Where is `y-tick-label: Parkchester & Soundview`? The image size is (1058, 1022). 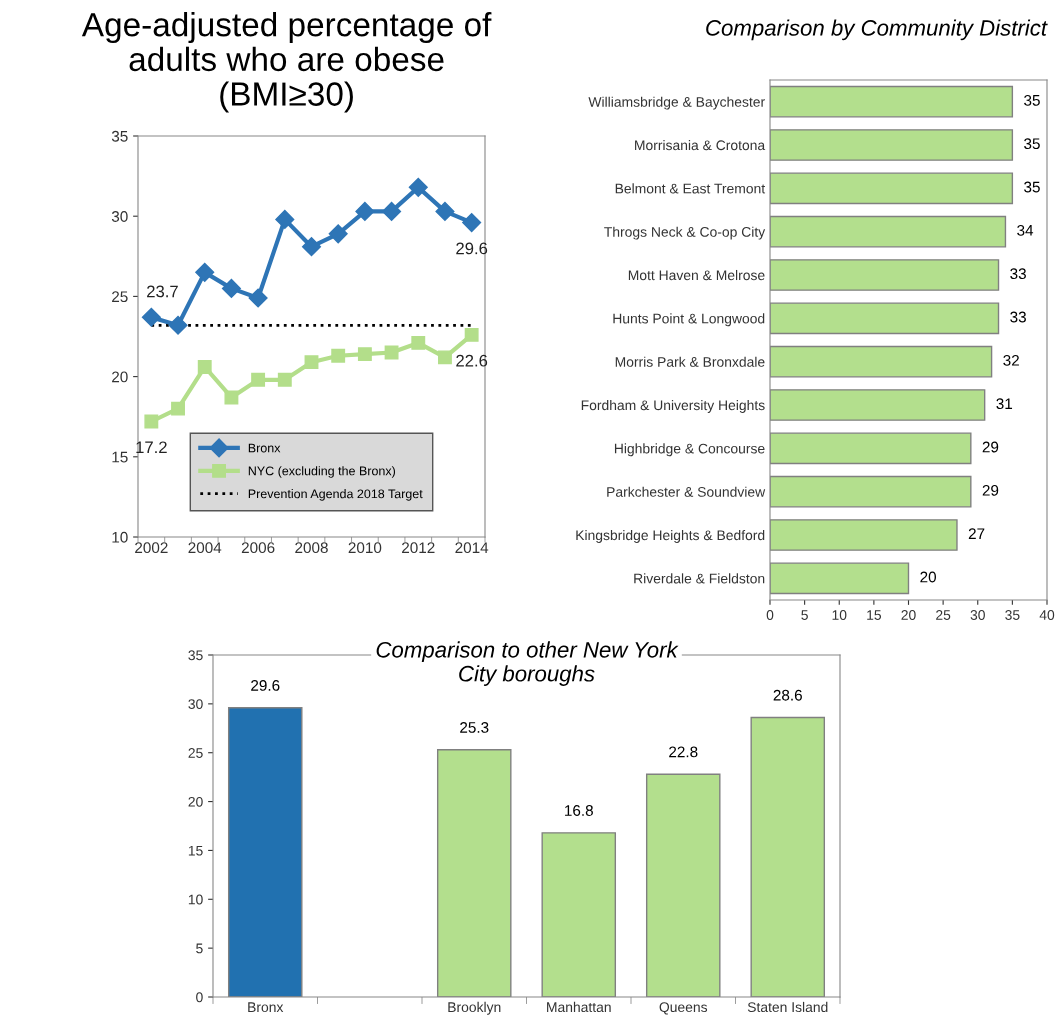
y-tick-label: Parkchester & Soundview is located at coordinates (686, 491).